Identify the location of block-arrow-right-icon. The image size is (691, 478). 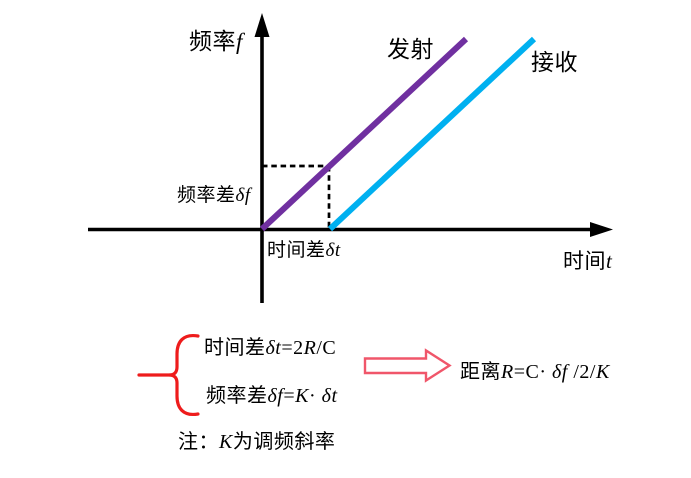
(407, 365).